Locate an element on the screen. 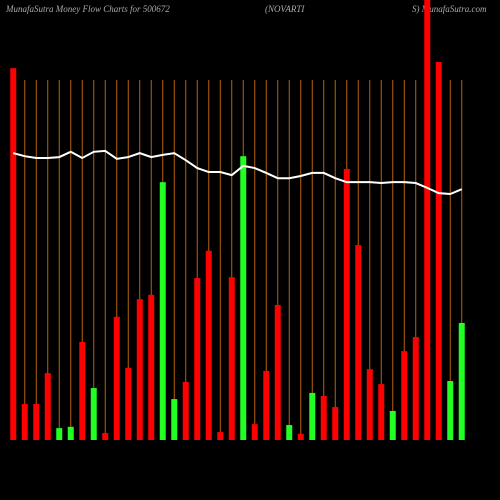  chart-title: MunafaSutra Money Flow Charts for 500672 is located at coordinates (87, 9).